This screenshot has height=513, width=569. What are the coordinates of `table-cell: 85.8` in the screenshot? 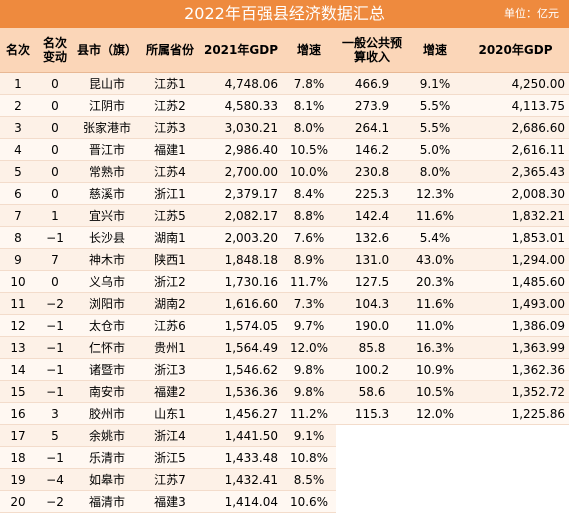 It's located at (372, 347).